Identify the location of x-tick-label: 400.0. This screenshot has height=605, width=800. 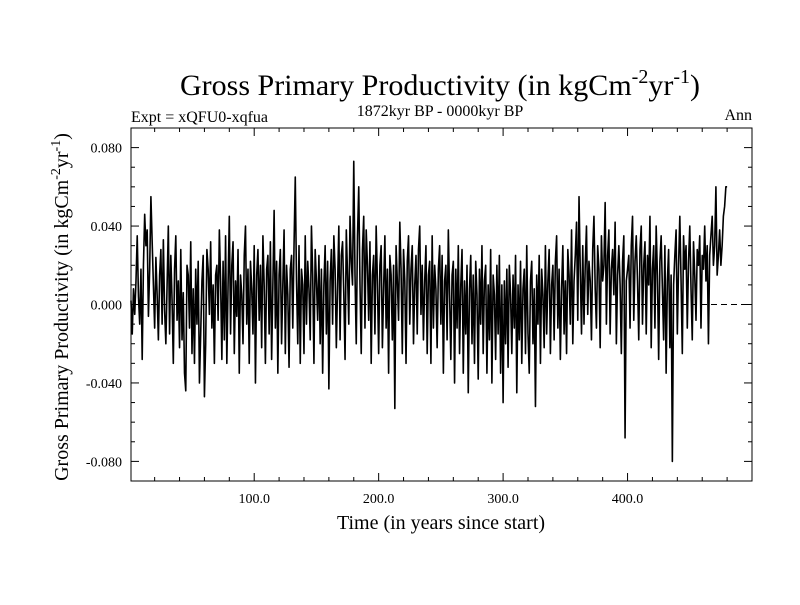
(628, 499).